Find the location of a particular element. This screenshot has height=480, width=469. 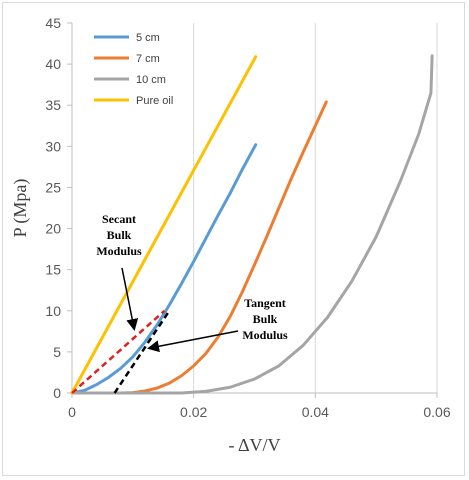

y-tick-label: 5 is located at coordinates (57, 352).